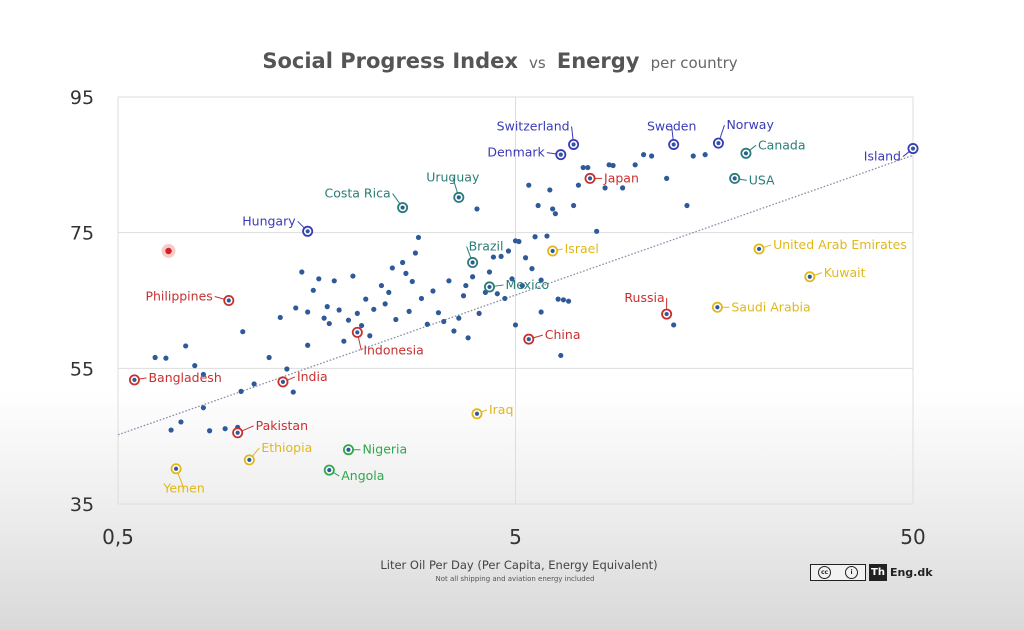 This screenshot has height=630, width=1024. Describe the element at coordinates (357, 193) in the screenshot. I see `country-label: Costa Rica` at that location.